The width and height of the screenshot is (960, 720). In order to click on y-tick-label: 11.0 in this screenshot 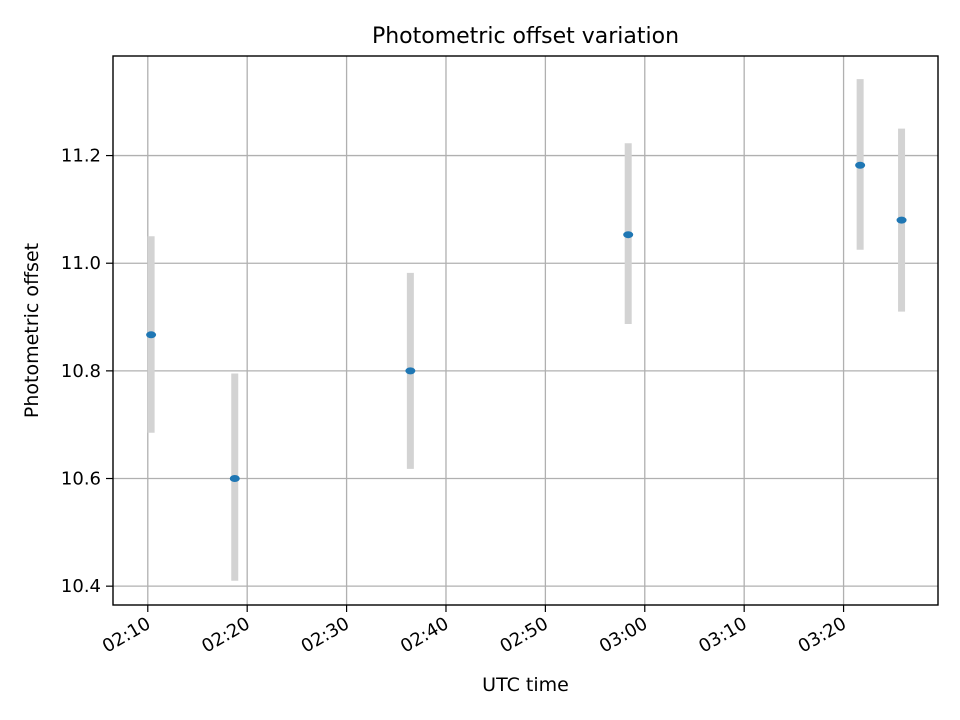, I will do `click(81, 263)`.